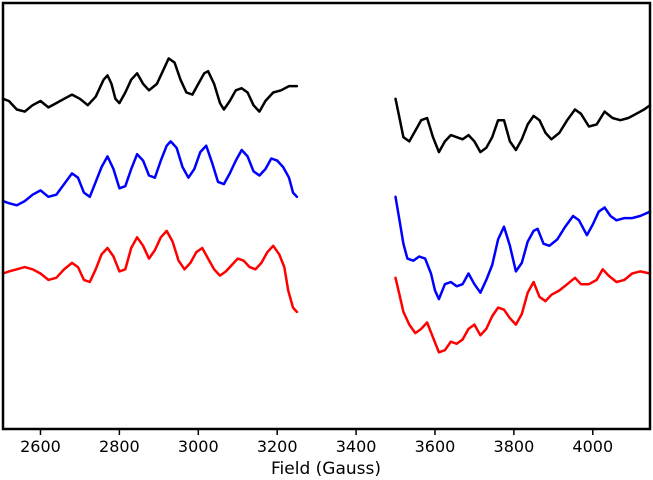 This screenshot has height=480, width=653. What do you see at coordinates (119, 446) in the screenshot?
I see `x-tick-label-1: 2800` at bounding box center [119, 446].